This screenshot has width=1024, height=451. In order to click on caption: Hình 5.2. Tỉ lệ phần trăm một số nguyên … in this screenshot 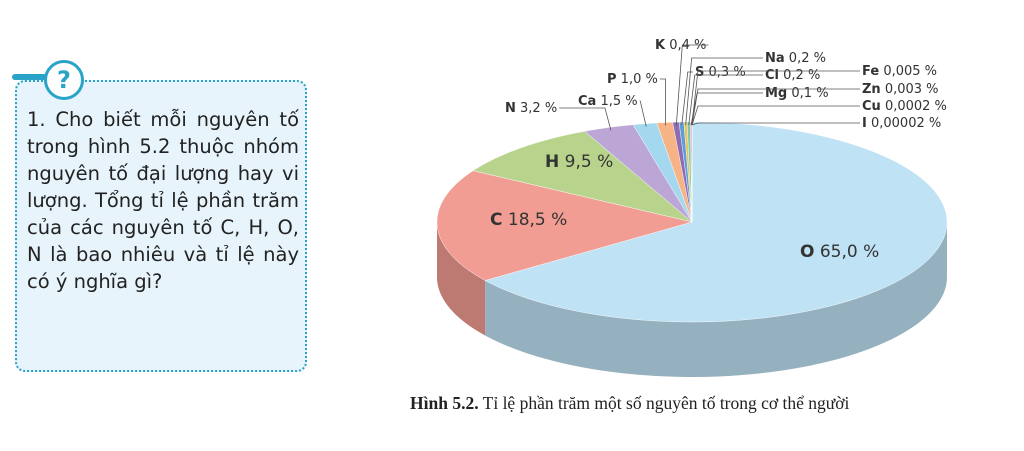, I will do `click(630, 403)`.